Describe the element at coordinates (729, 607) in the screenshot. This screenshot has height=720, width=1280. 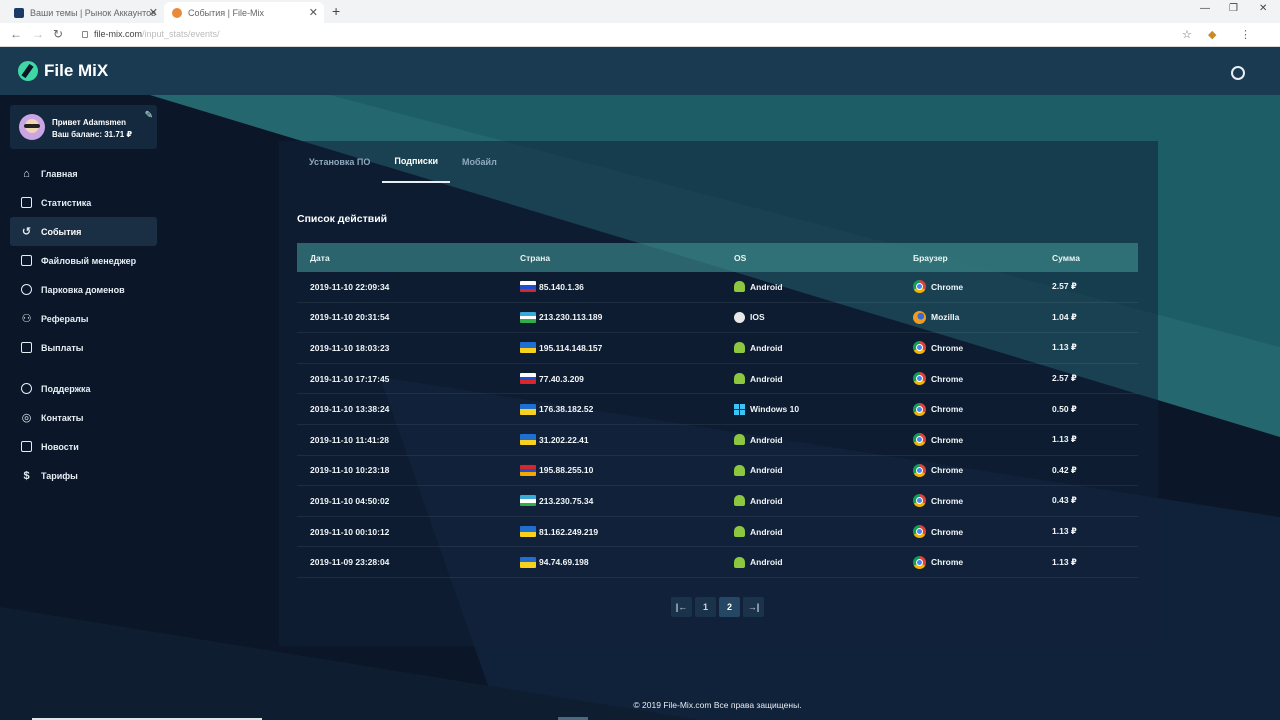
I see `page-button-current: 2` at that location.